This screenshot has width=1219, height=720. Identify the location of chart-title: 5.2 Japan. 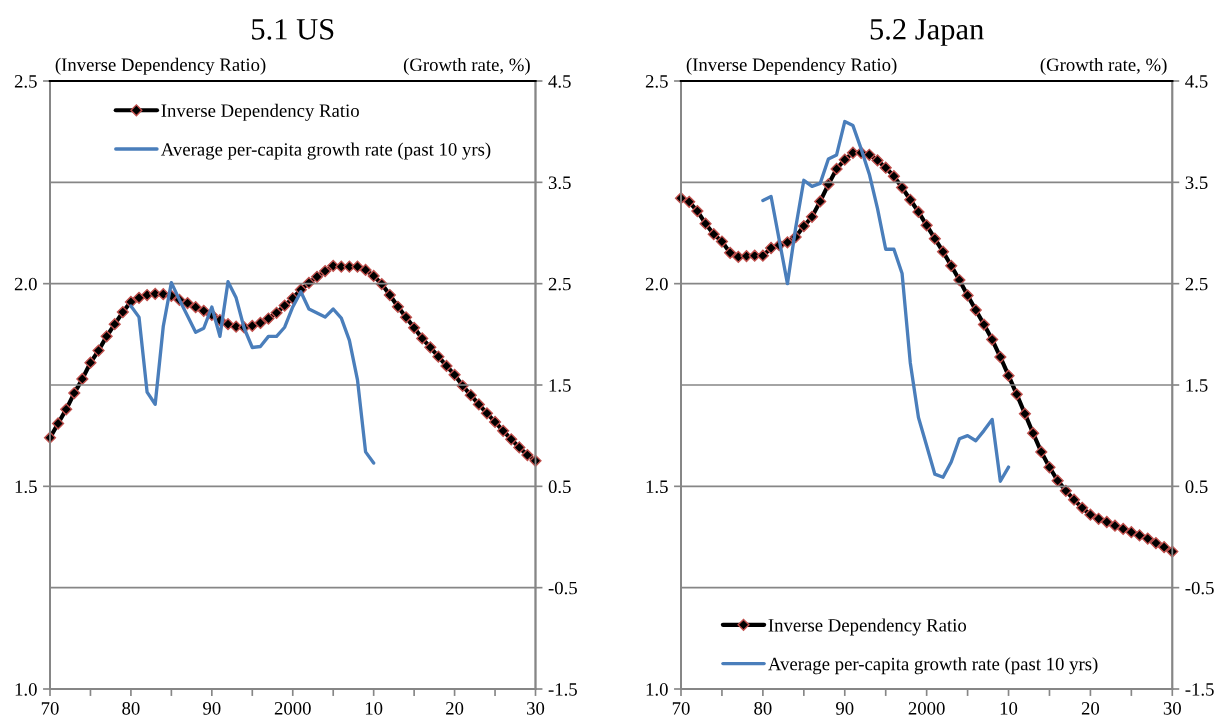
(927, 32).